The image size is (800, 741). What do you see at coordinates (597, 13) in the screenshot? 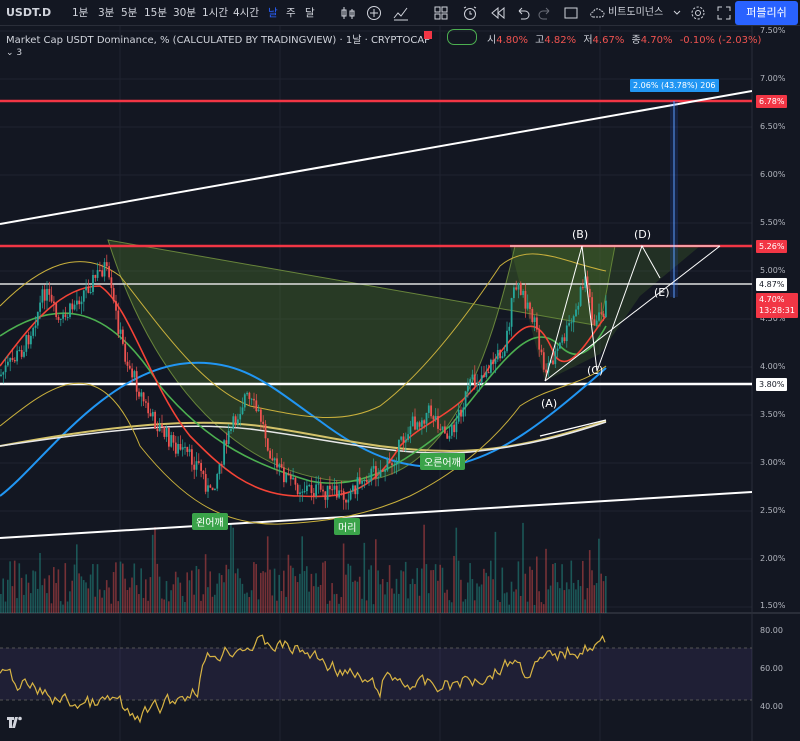
I see `cloud-icon` at bounding box center [597, 13].